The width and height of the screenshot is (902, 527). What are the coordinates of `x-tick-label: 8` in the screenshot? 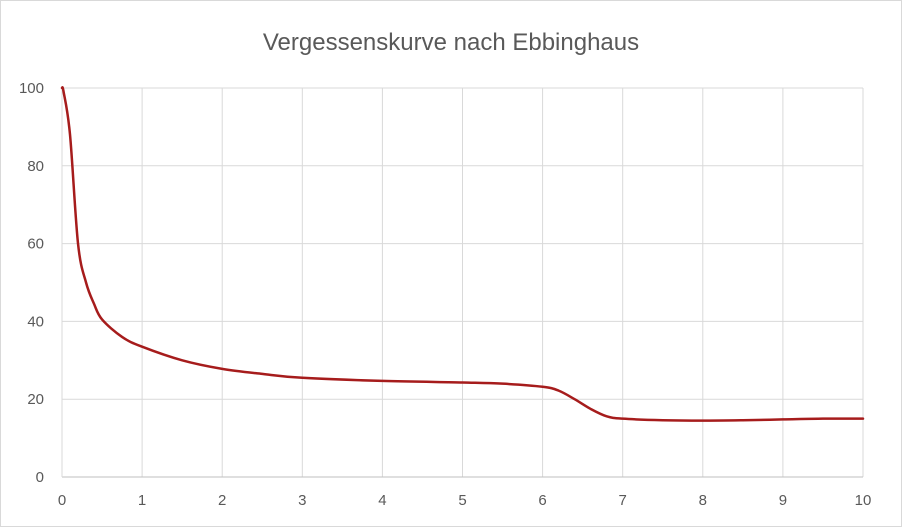 It's located at (703, 500).